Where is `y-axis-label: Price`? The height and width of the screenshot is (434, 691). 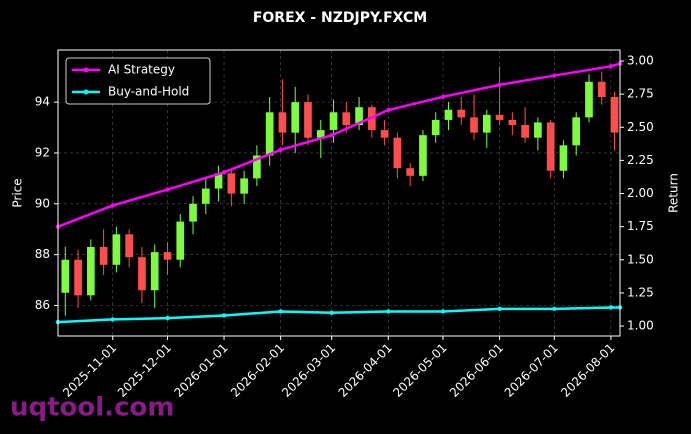 y-axis-label: Price is located at coordinates (18, 192).